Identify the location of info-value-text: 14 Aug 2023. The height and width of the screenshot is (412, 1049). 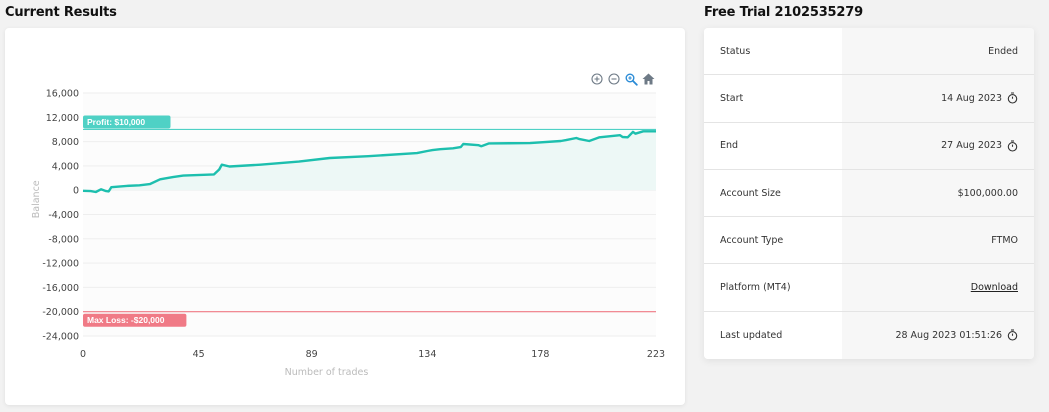
(971, 98).